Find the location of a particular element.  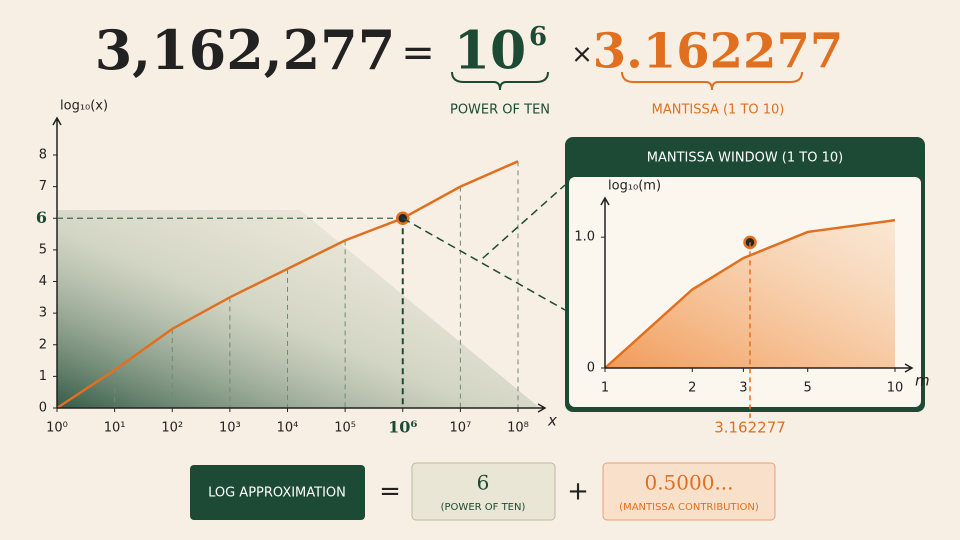

y-tick-label: 3 is located at coordinates (43, 313).